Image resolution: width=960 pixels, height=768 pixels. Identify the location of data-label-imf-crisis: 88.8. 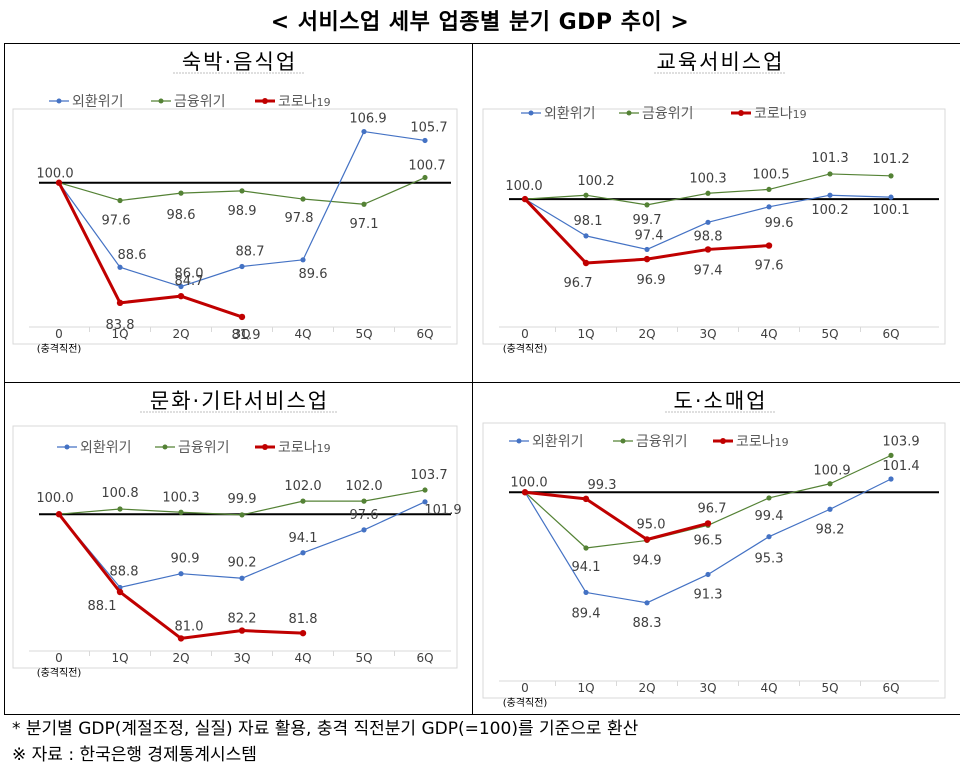
(124, 571).